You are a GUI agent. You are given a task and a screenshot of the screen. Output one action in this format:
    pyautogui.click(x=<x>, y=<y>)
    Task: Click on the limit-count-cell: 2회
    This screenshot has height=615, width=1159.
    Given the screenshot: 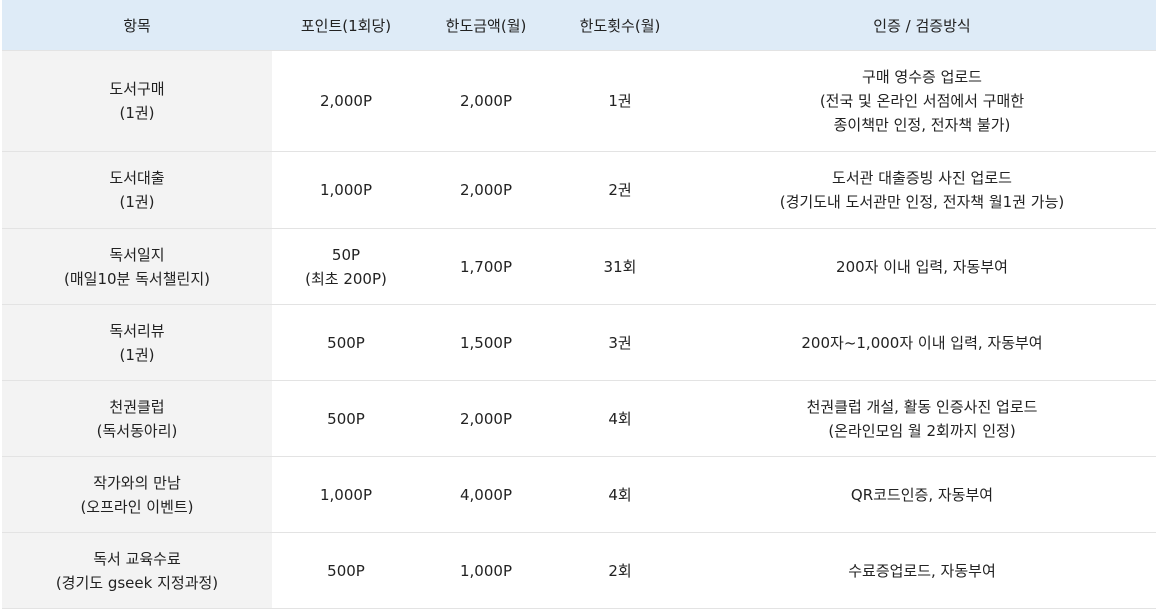 What is the action you would take?
    pyautogui.click(x=620, y=570)
    